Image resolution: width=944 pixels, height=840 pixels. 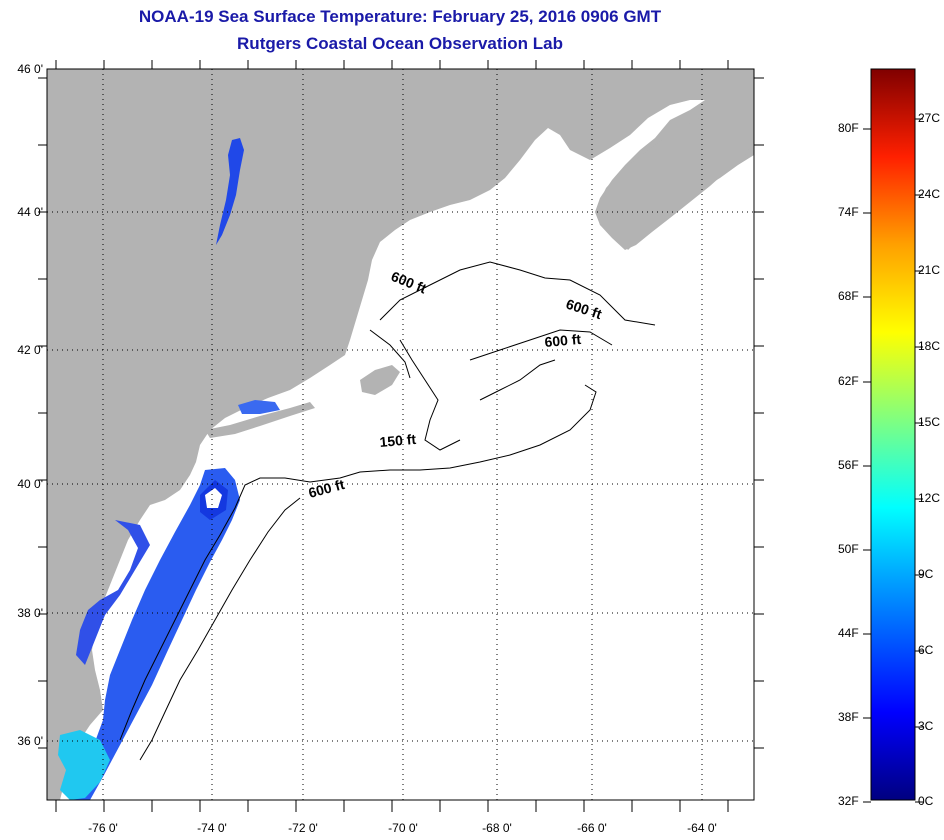 I want to click on colorbar-celsius-label: 3C, so click(x=926, y=726).